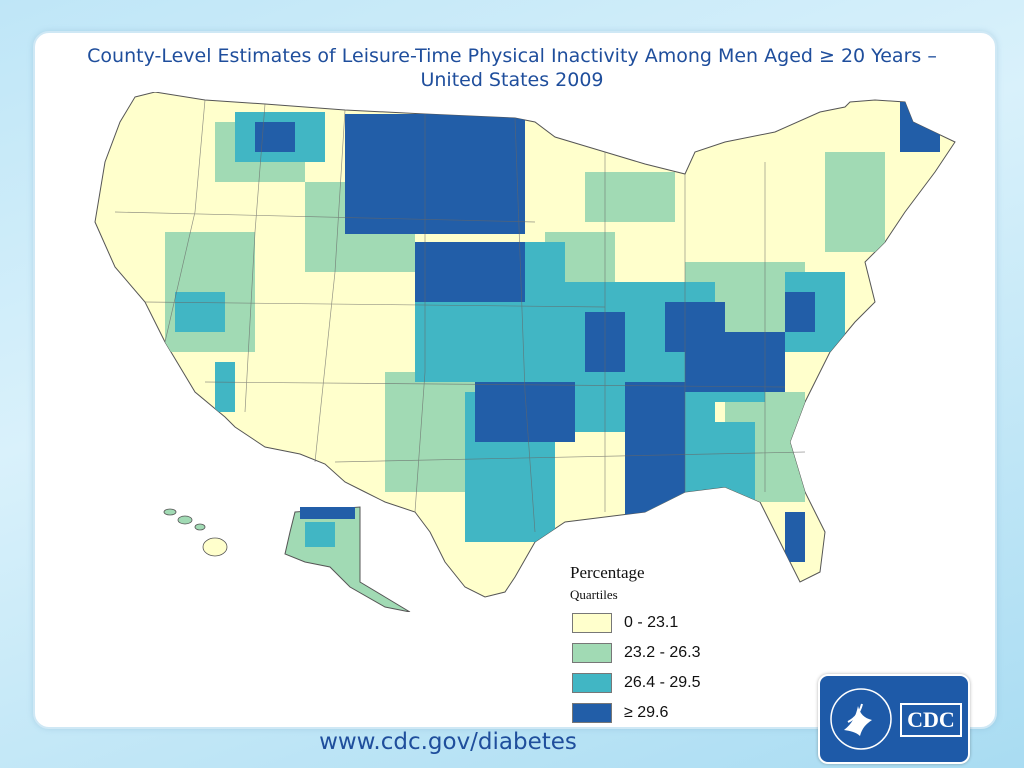  What do you see at coordinates (682, 624) in the screenshot?
I see `legend-item-quartile-1: 0 - 23.1` at bounding box center [682, 624].